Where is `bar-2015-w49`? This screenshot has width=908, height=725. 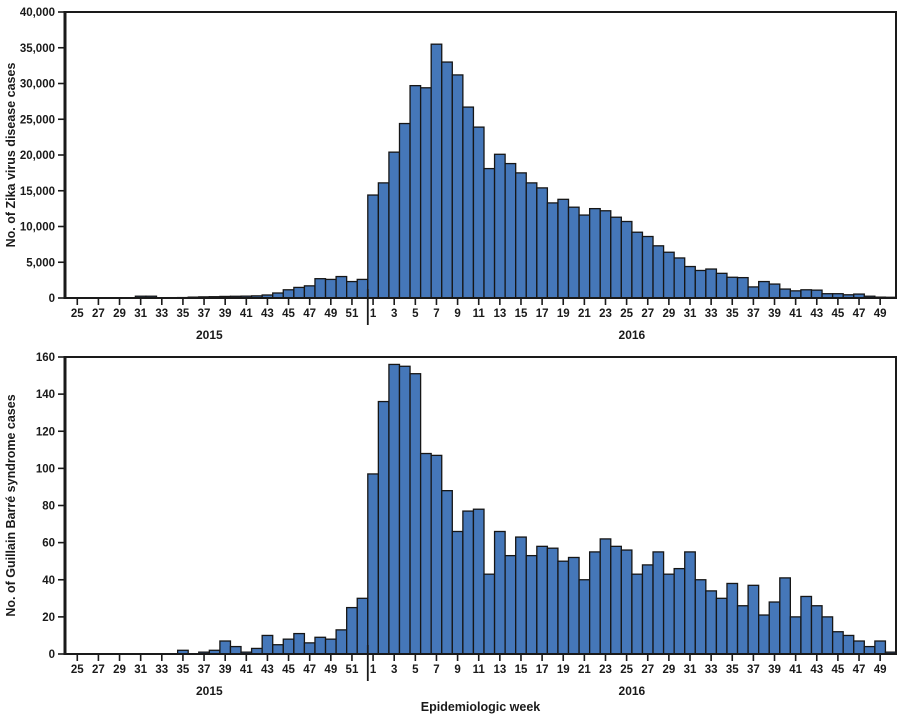
bar-2015-w49 is located at coordinates (330, 646).